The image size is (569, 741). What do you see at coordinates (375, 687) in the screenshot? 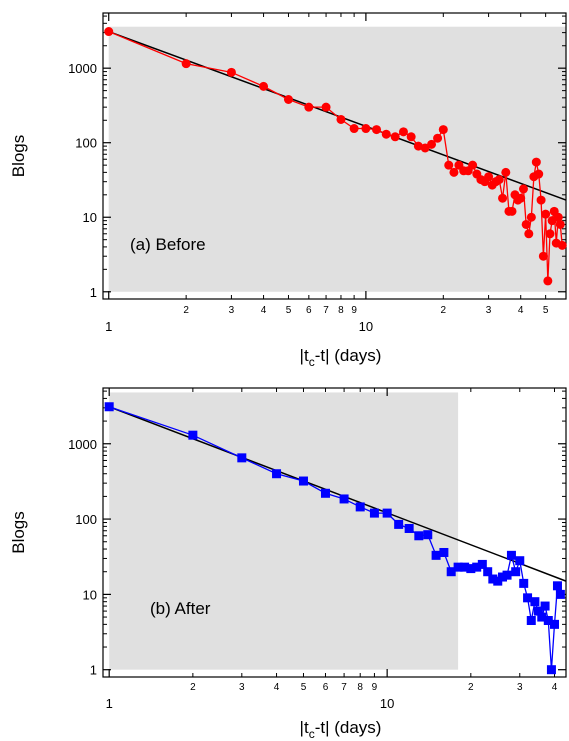
I see `x-minor-tick-label: 9` at bounding box center [375, 687].